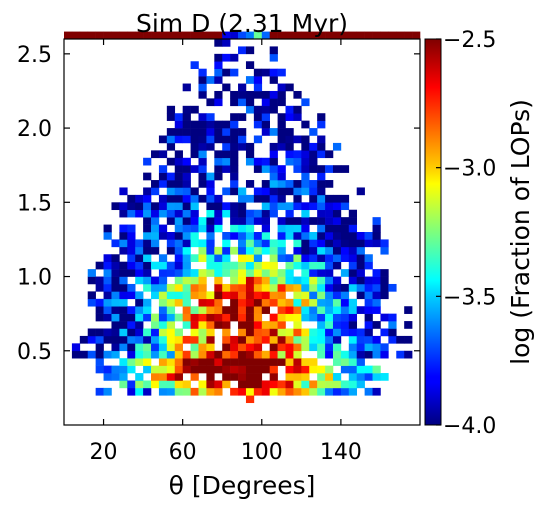 Image resolution: width=548 pixels, height=514 pixels. What do you see at coordinates (341, 452) in the screenshot?
I see `x-tick-label: 140` at bounding box center [341, 452].